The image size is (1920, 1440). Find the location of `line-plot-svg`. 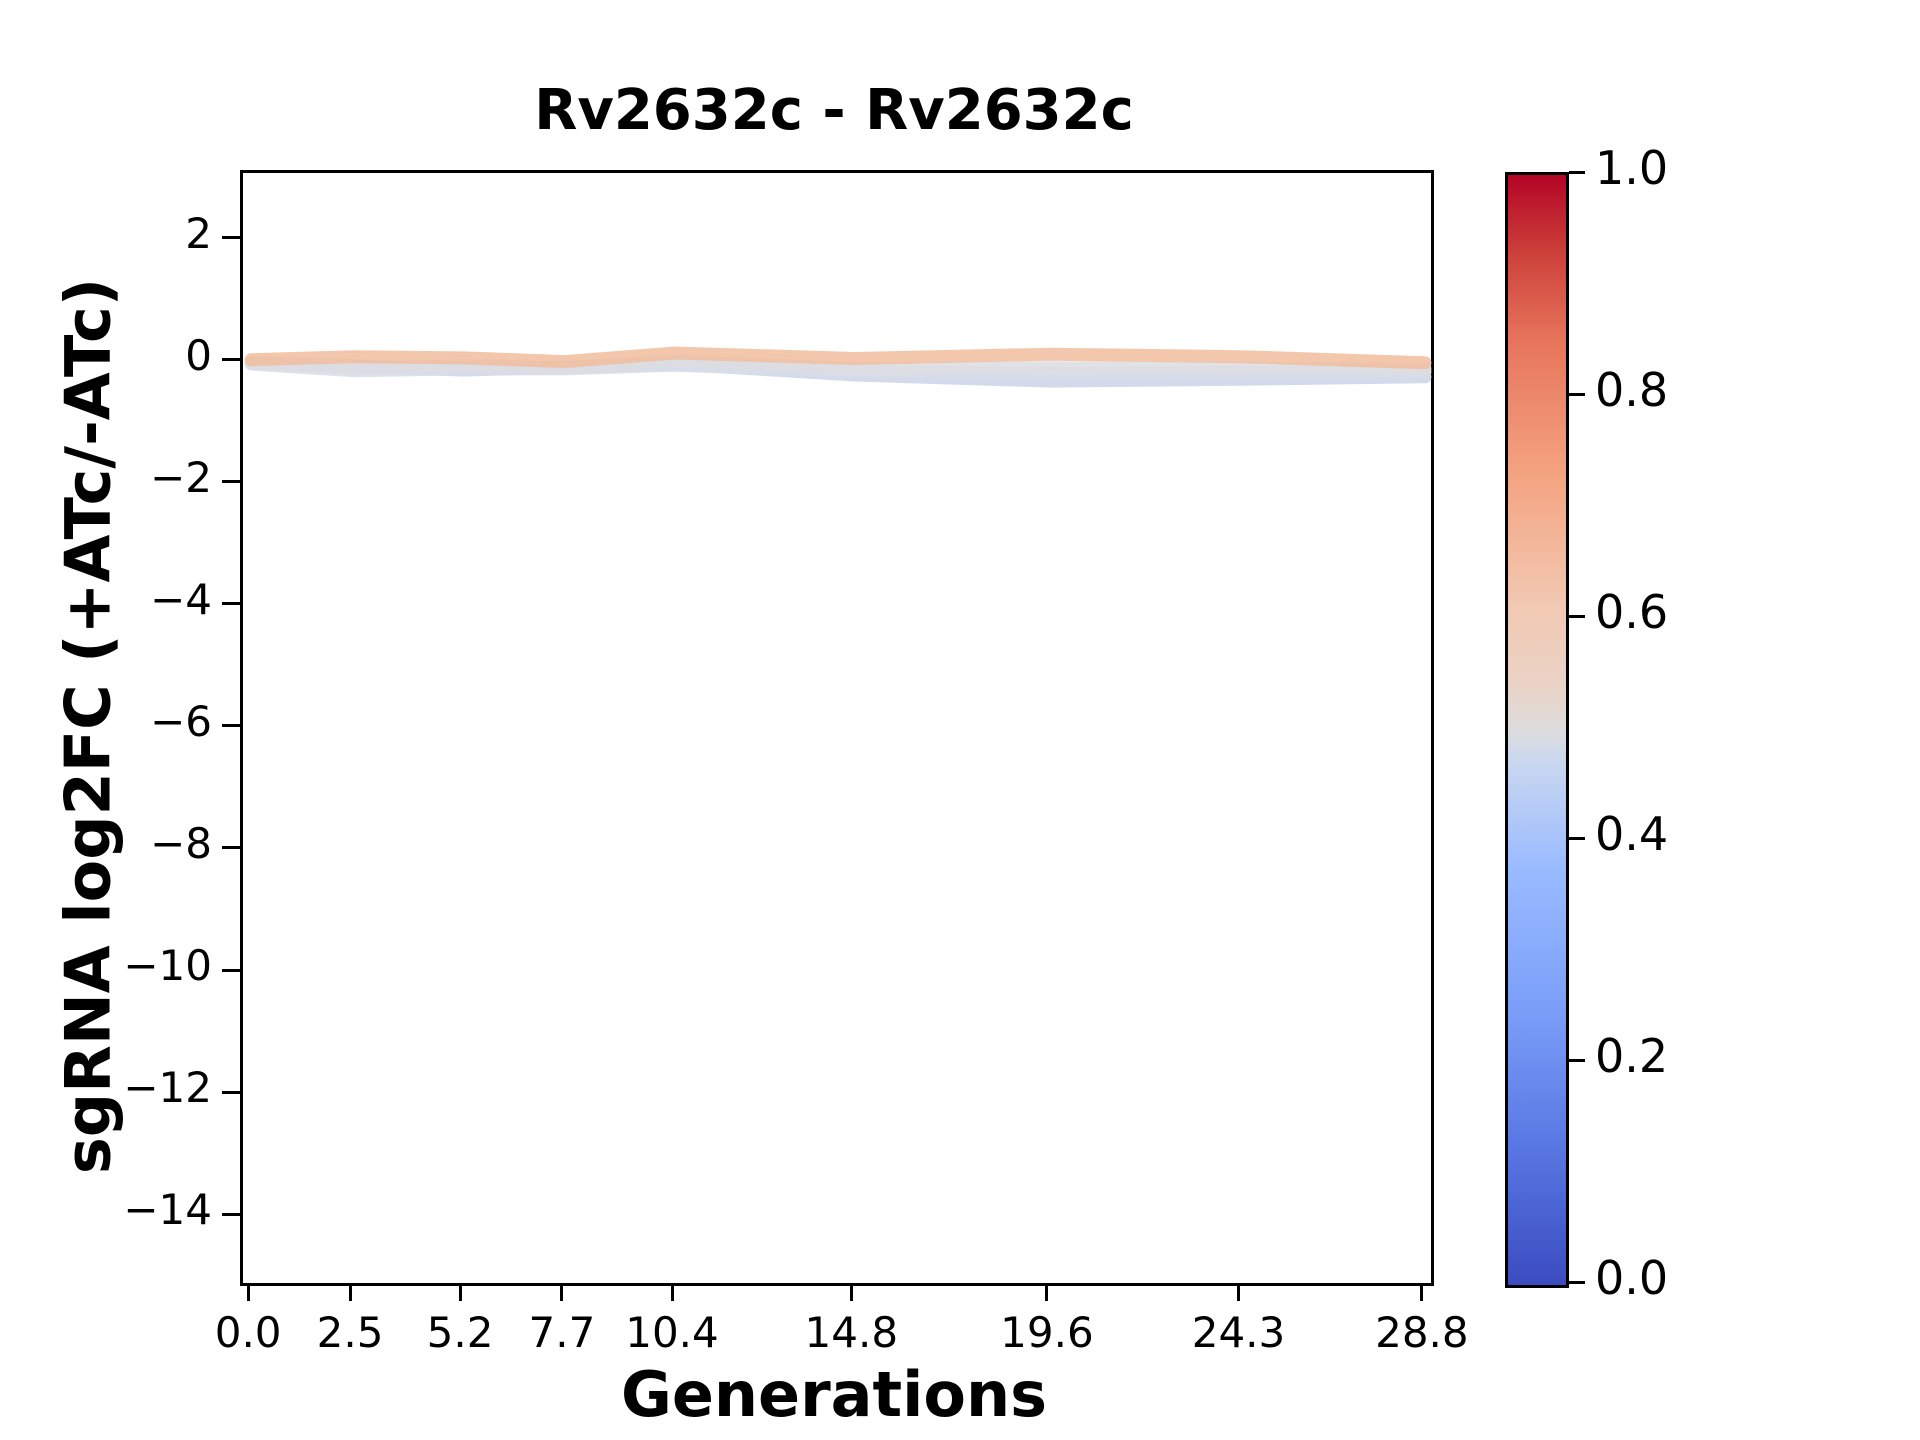

line-plot-svg is located at coordinates (838, 367).